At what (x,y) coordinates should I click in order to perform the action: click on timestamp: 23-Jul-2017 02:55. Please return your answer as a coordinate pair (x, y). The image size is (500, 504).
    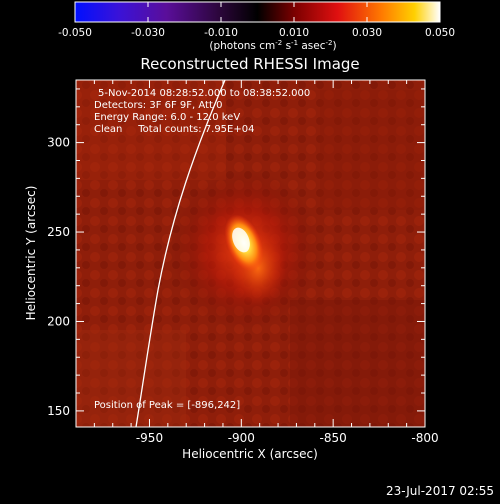
    Looking at the image, I should click on (440, 491).